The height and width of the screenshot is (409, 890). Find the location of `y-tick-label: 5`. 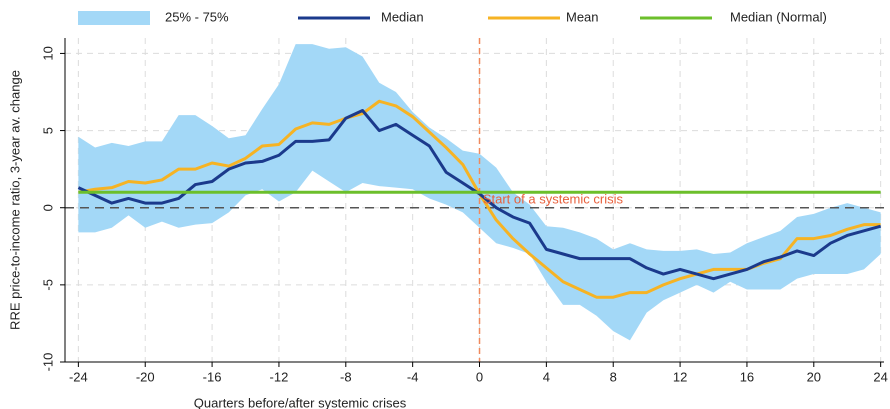

y-tick-label: 5 is located at coordinates (47, 130).